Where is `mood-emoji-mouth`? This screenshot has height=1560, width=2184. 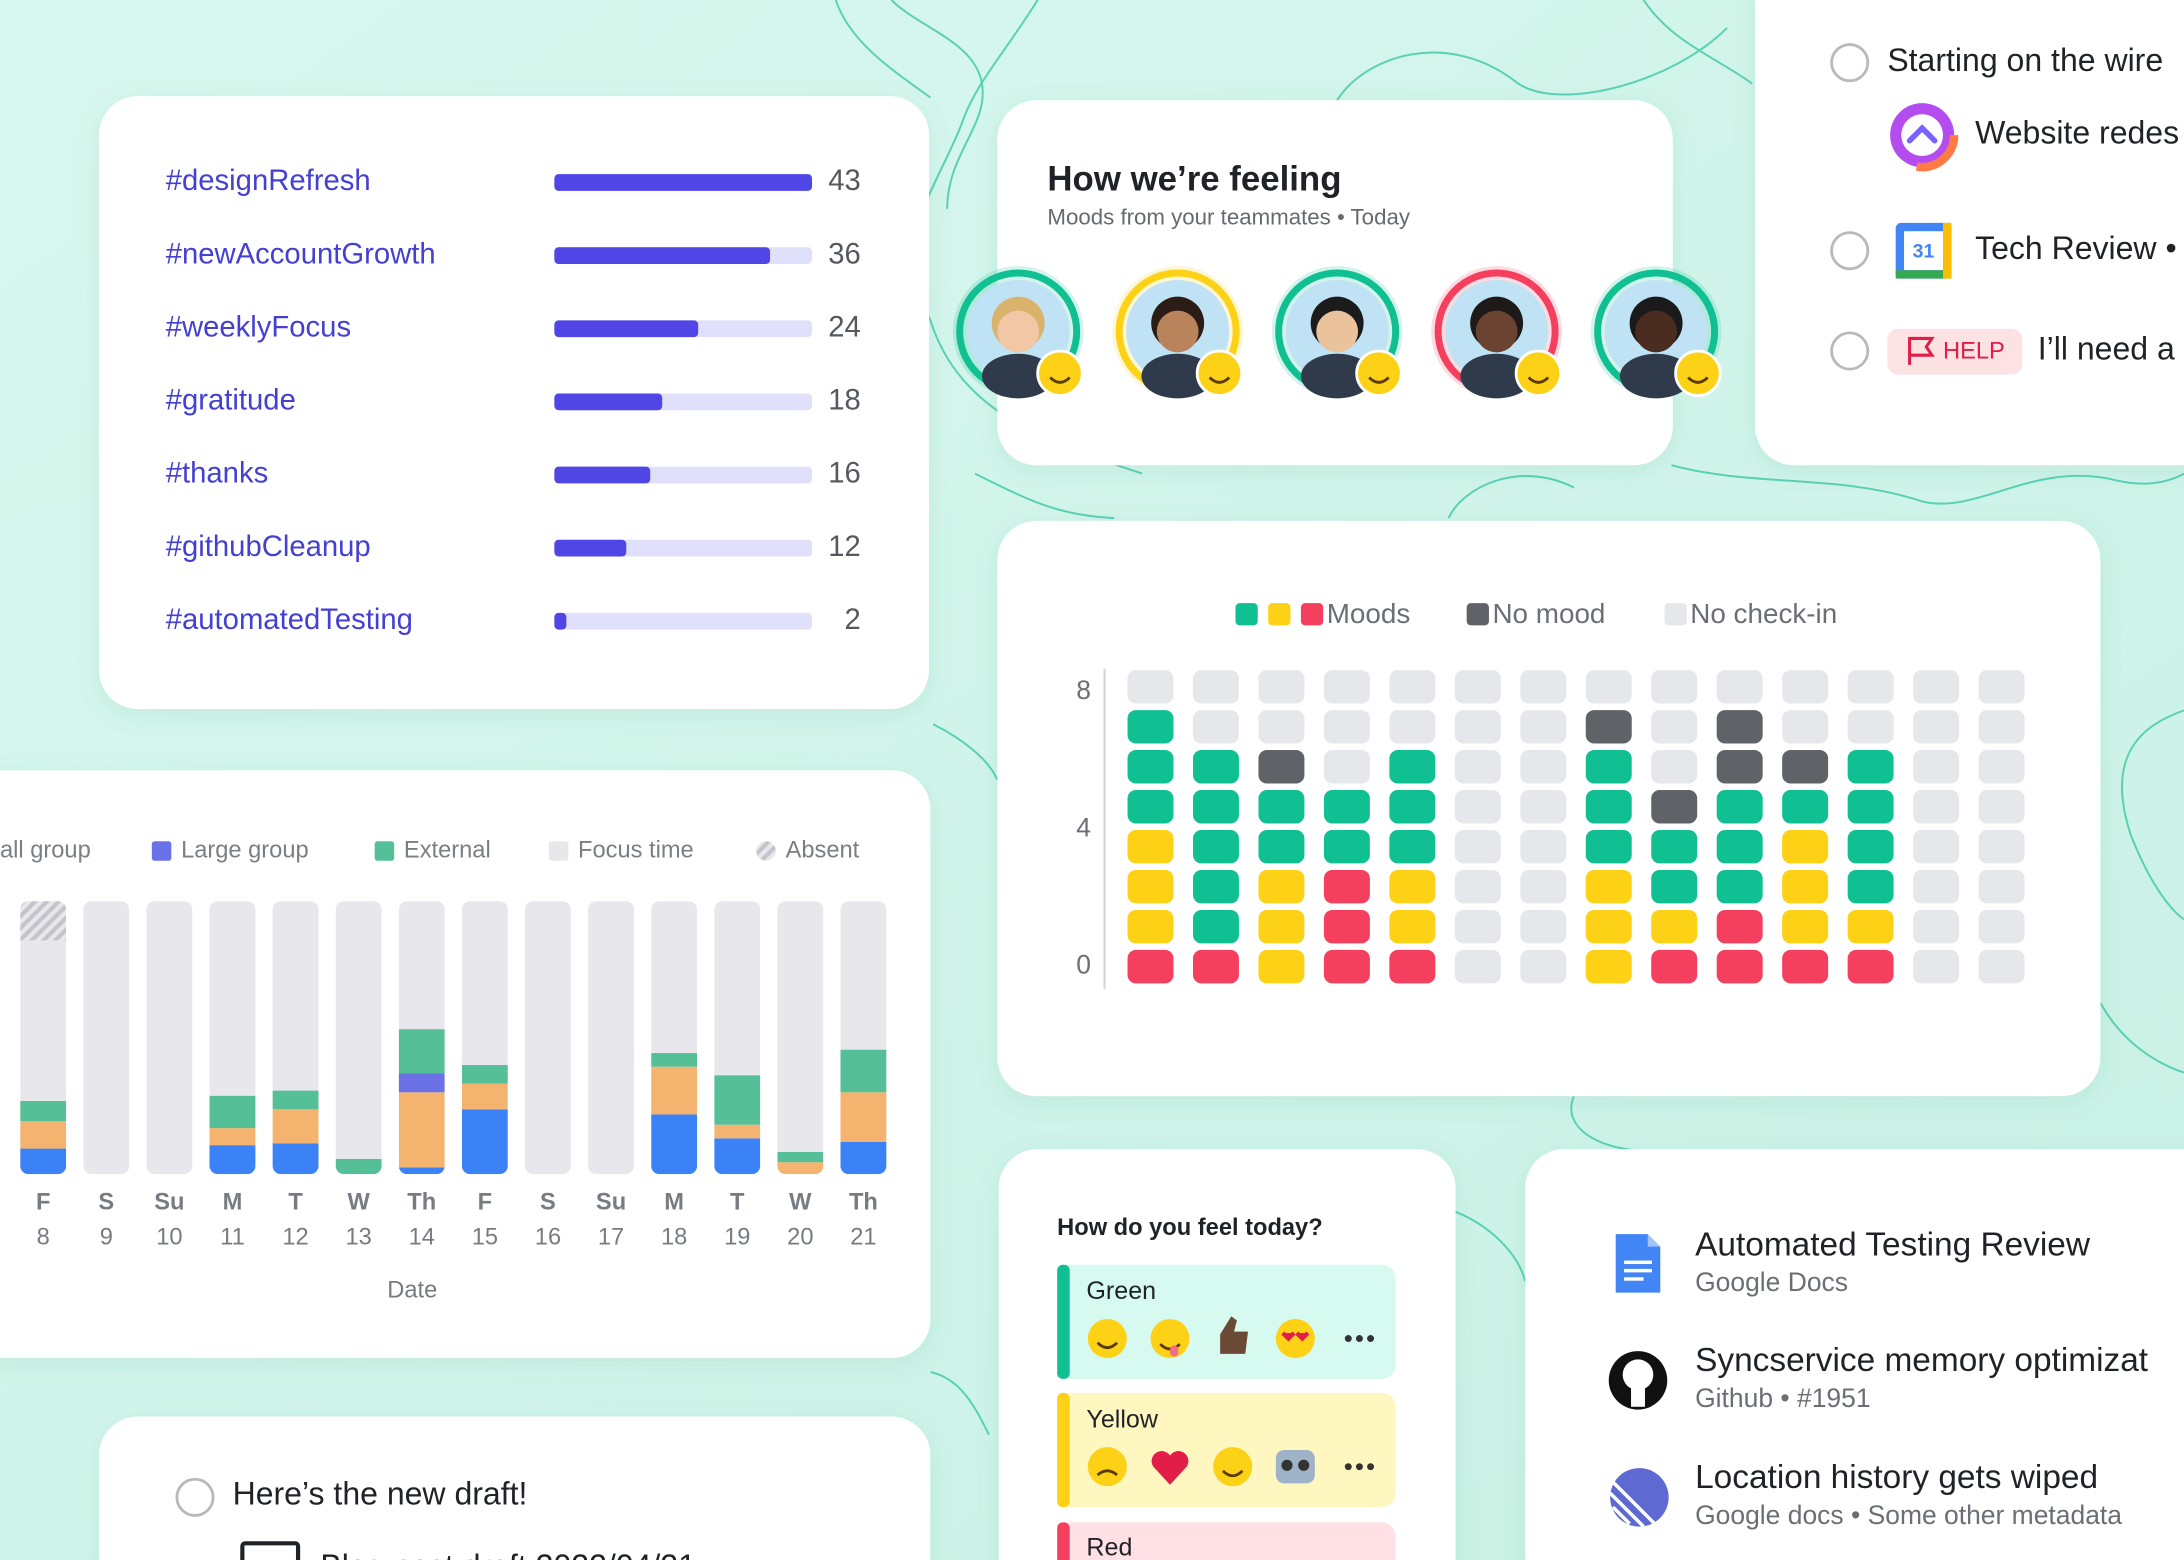 mood-emoji-mouth is located at coordinates (1698, 380).